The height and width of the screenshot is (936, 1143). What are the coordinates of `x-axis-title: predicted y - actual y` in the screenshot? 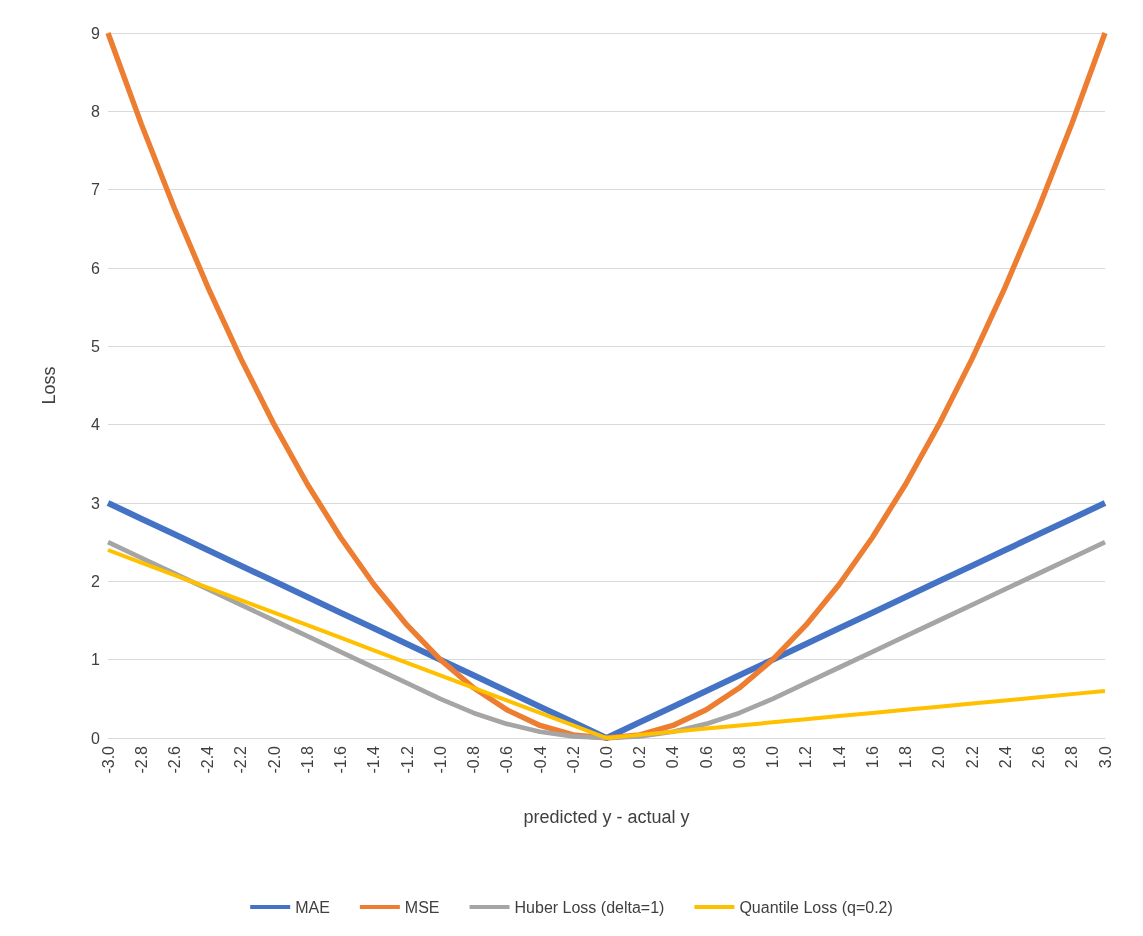 It's located at (606, 817).